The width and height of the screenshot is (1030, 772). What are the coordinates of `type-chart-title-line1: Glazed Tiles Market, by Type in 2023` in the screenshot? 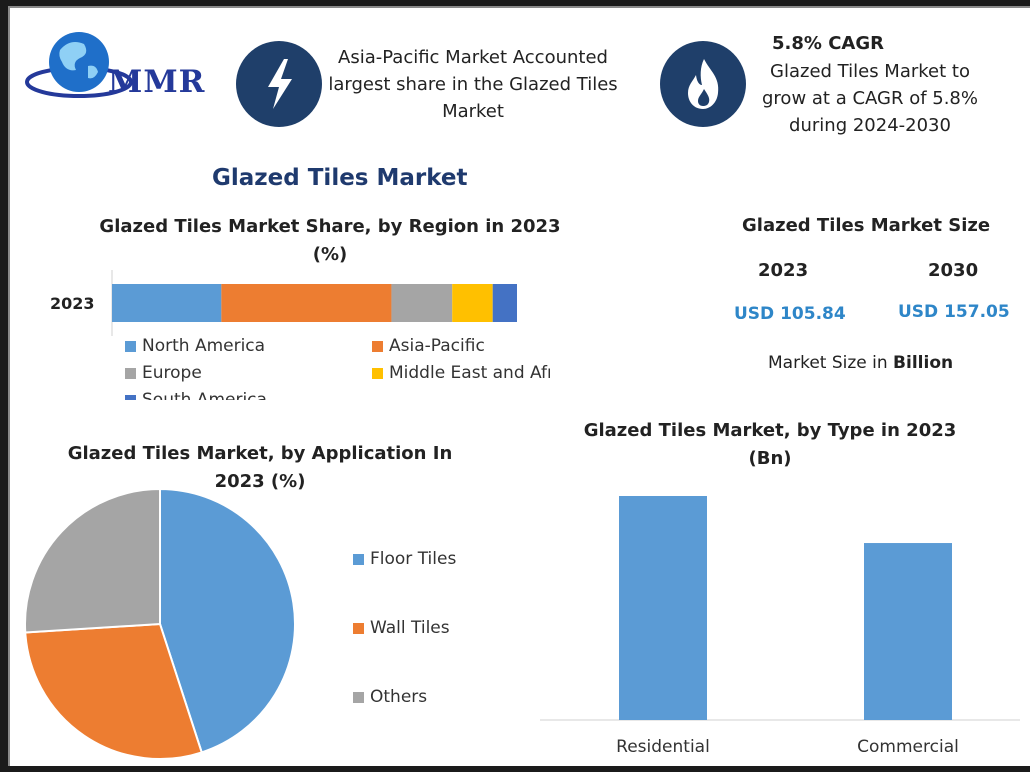 It's located at (770, 430).